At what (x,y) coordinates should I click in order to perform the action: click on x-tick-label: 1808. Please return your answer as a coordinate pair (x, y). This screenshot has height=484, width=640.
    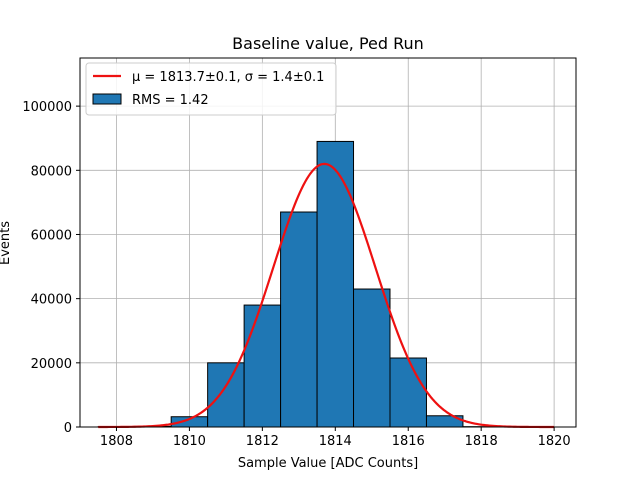
    Looking at the image, I should click on (116, 441).